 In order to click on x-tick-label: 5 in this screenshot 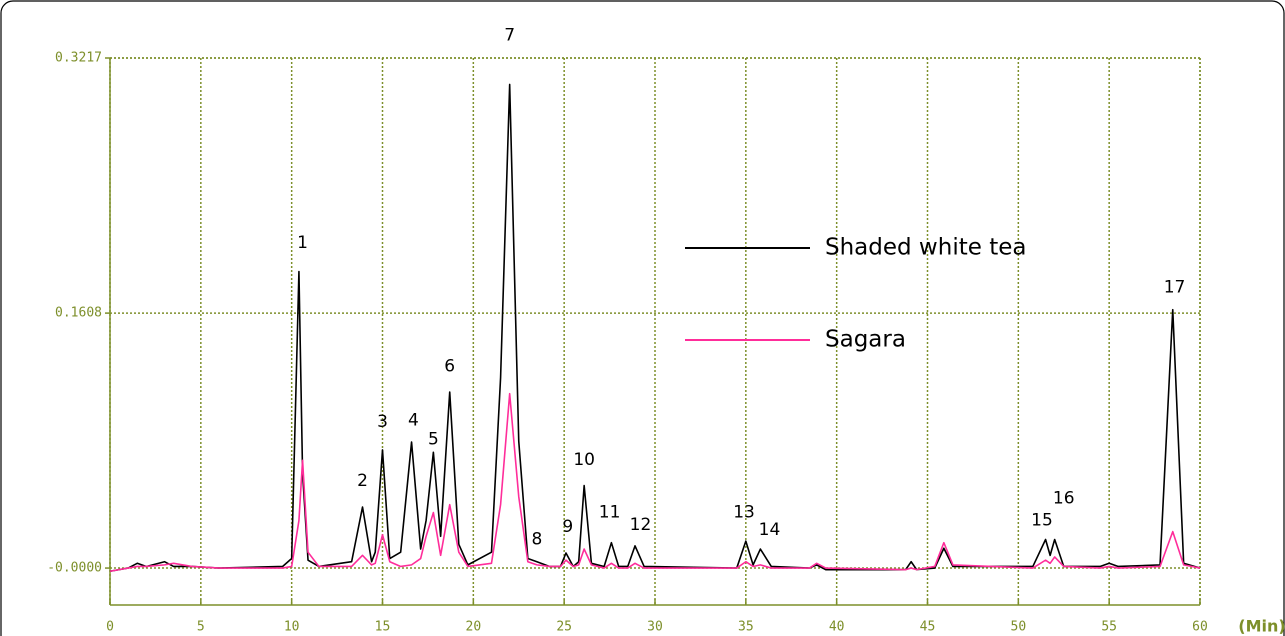, I will do `click(201, 627)`.